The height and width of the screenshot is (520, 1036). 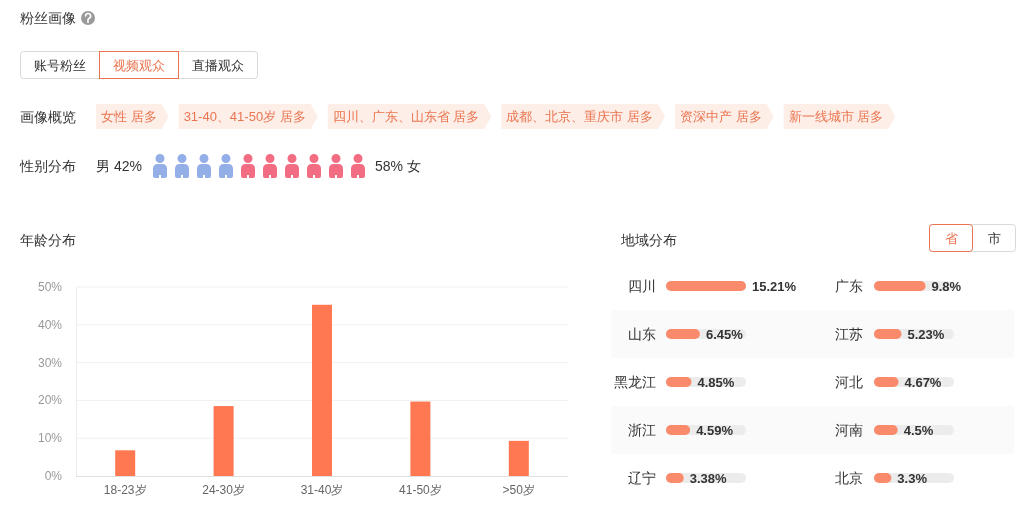 What do you see at coordinates (420, 490) in the screenshot?
I see `x-tick-label: 41-50岁` at bounding box center [420, 490].